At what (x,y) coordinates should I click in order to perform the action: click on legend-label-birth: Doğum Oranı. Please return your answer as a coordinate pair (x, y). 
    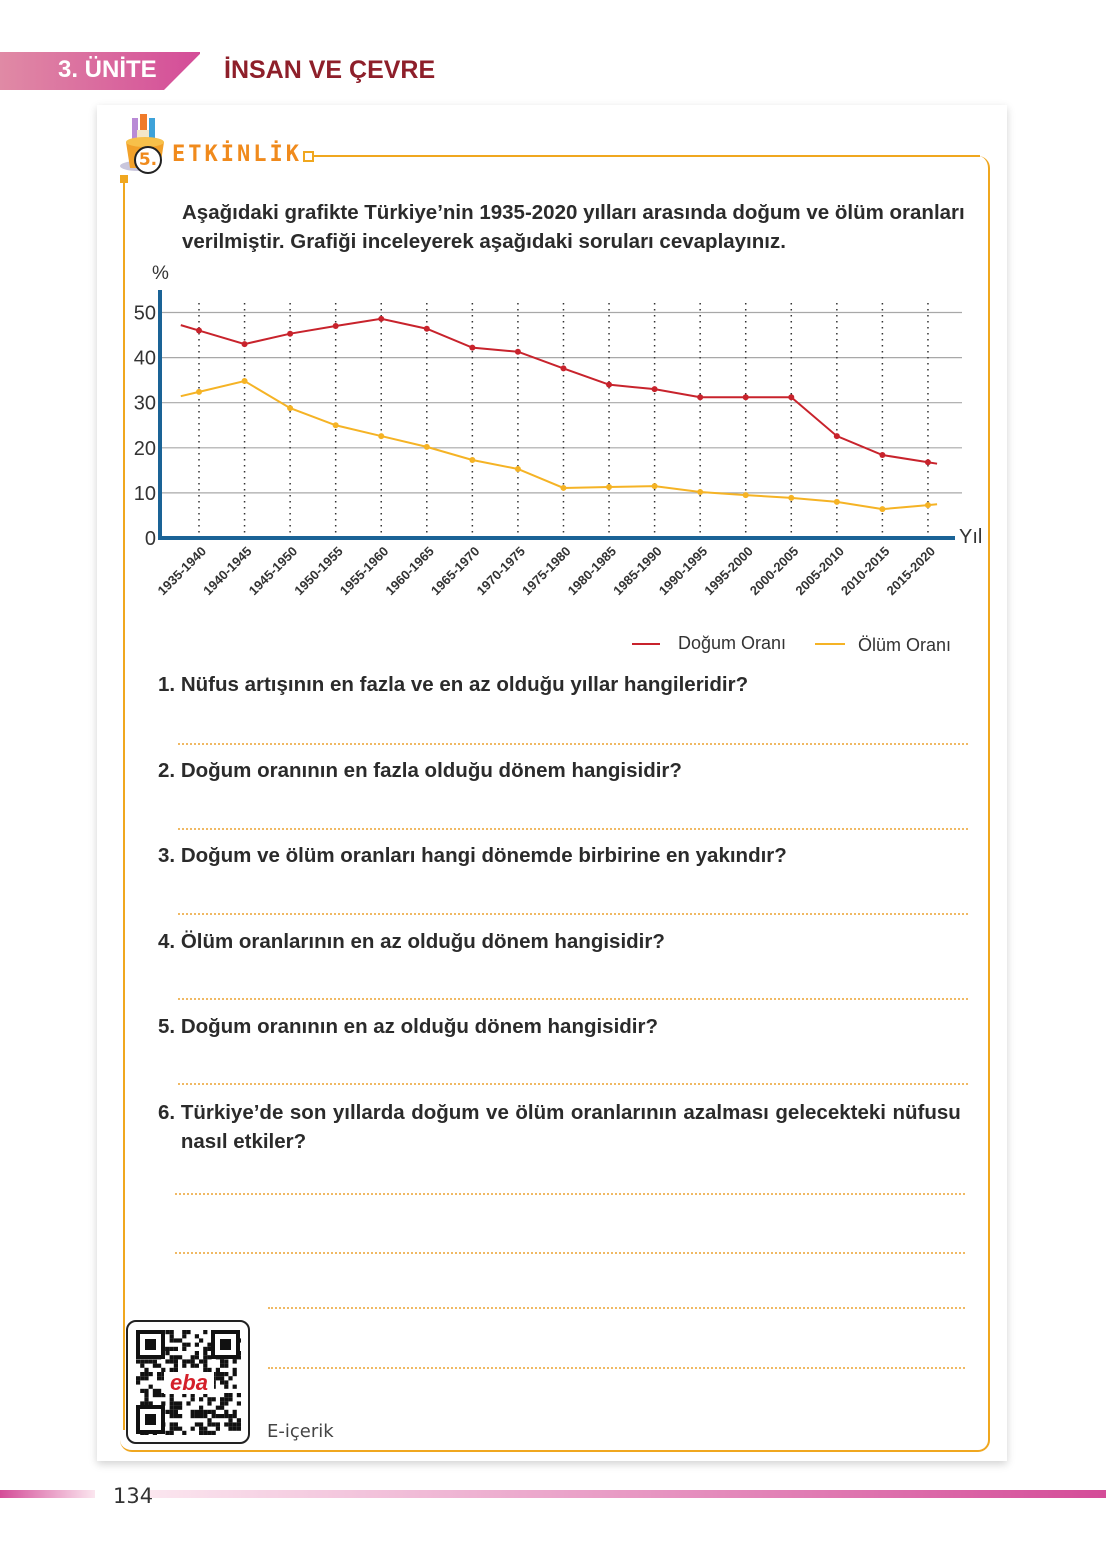
    Looking at the image, I should click on (732, 643).